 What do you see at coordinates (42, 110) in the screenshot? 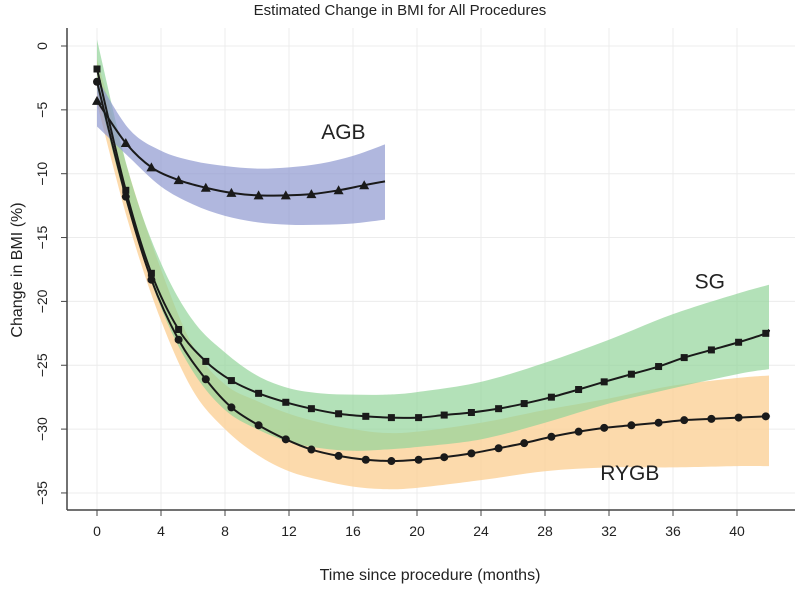
I see `y-tick-label: −5` at bounding box center [42, 110].